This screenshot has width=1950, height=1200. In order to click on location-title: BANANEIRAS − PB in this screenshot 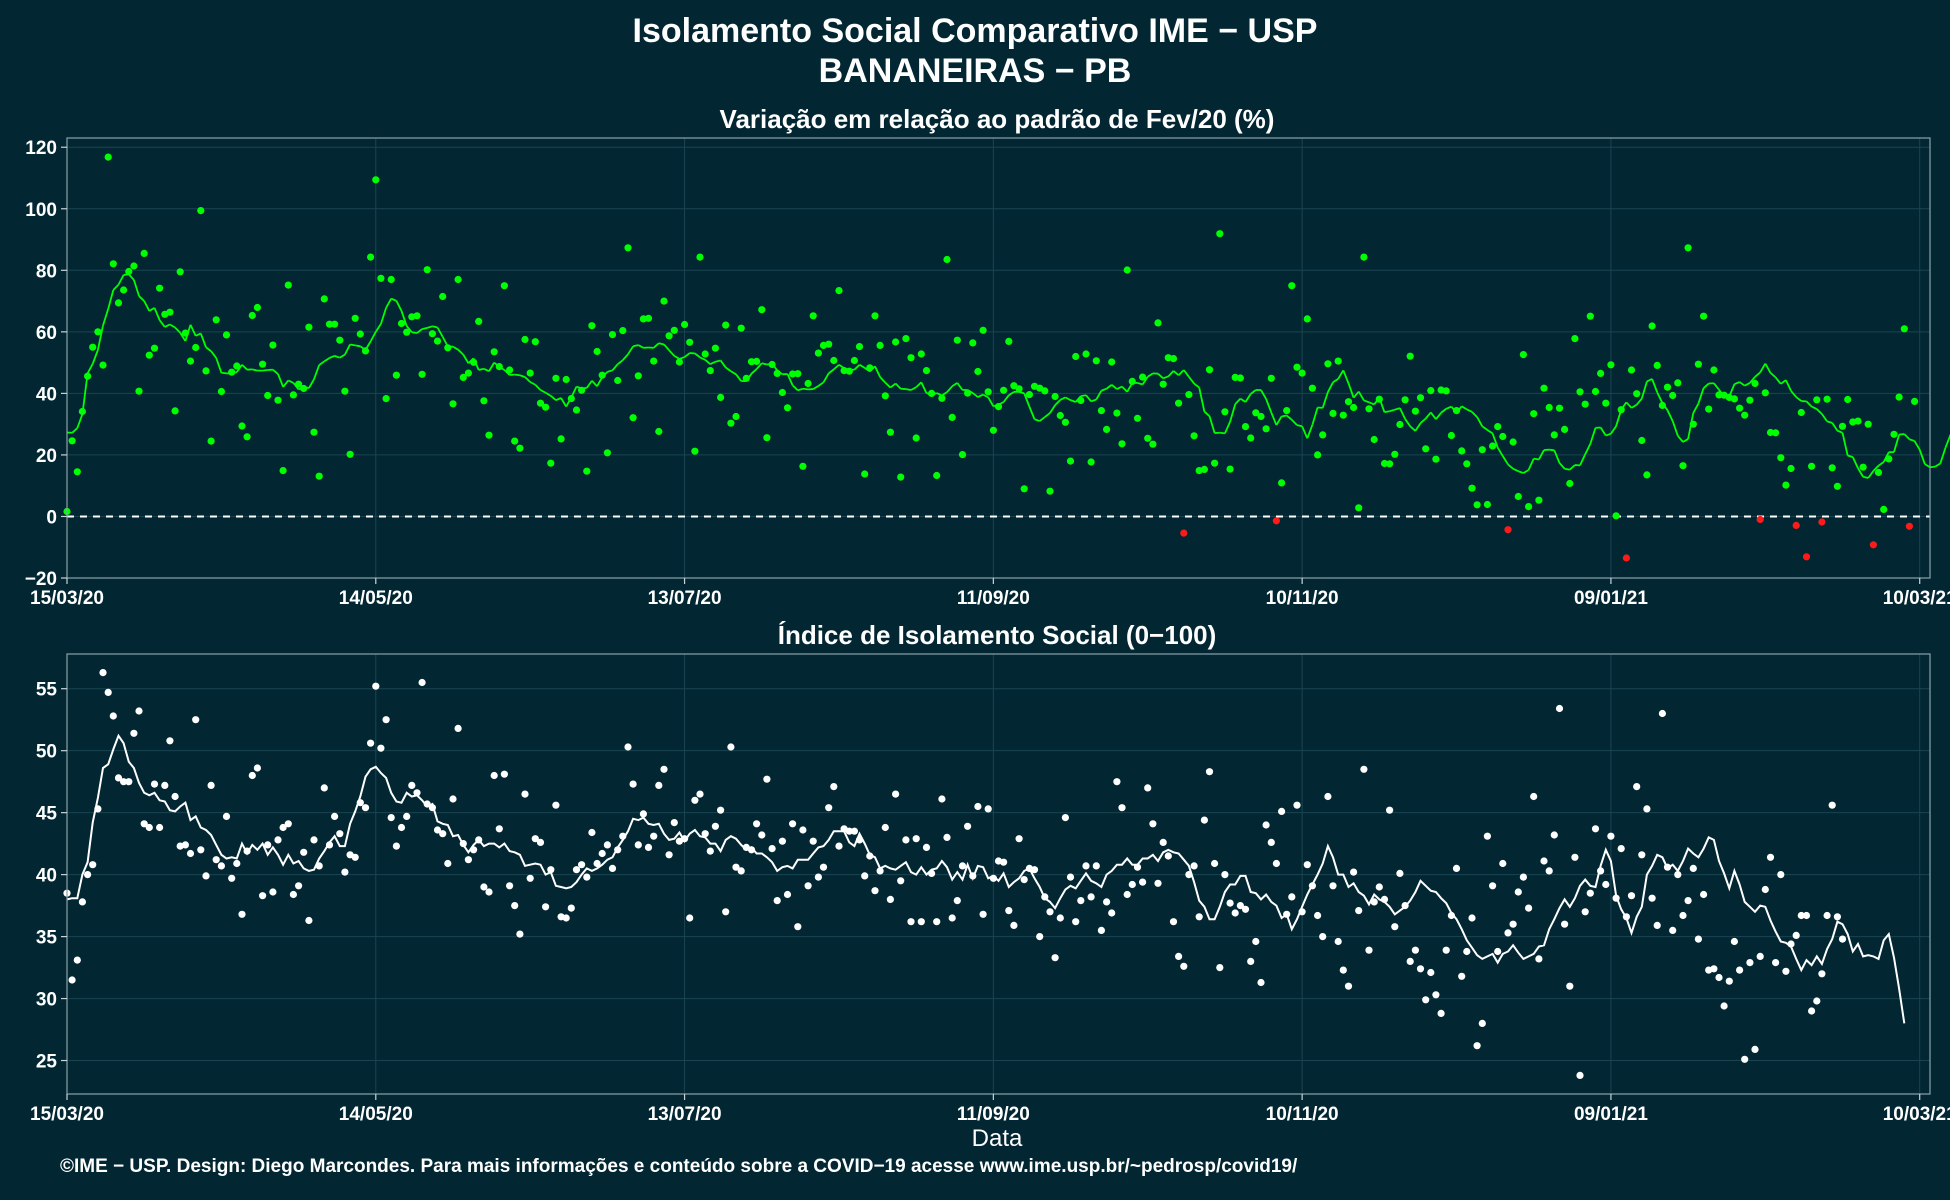, I will do `click(975, 71)`.